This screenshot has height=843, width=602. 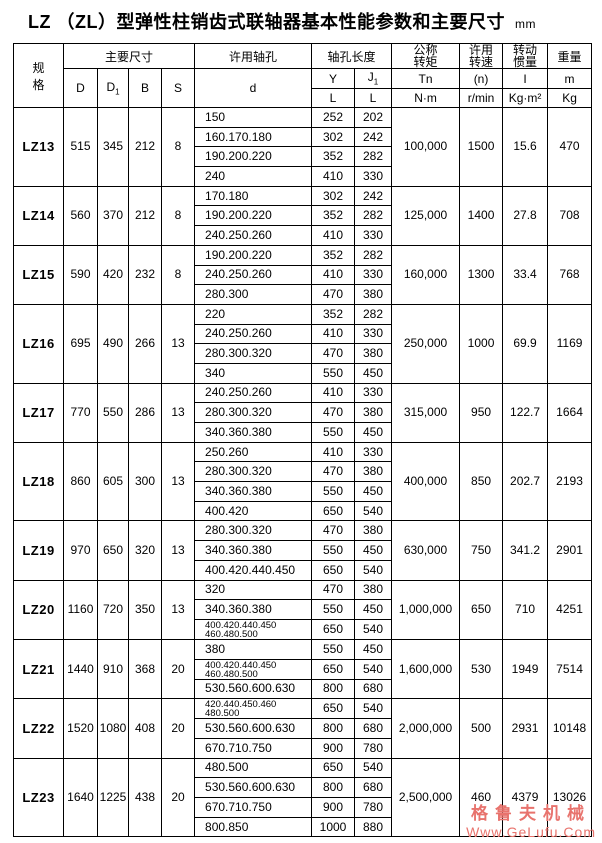 I want to click on bore-d-cell: 420.440.450.460 480.500, so click(x=253, y=709).